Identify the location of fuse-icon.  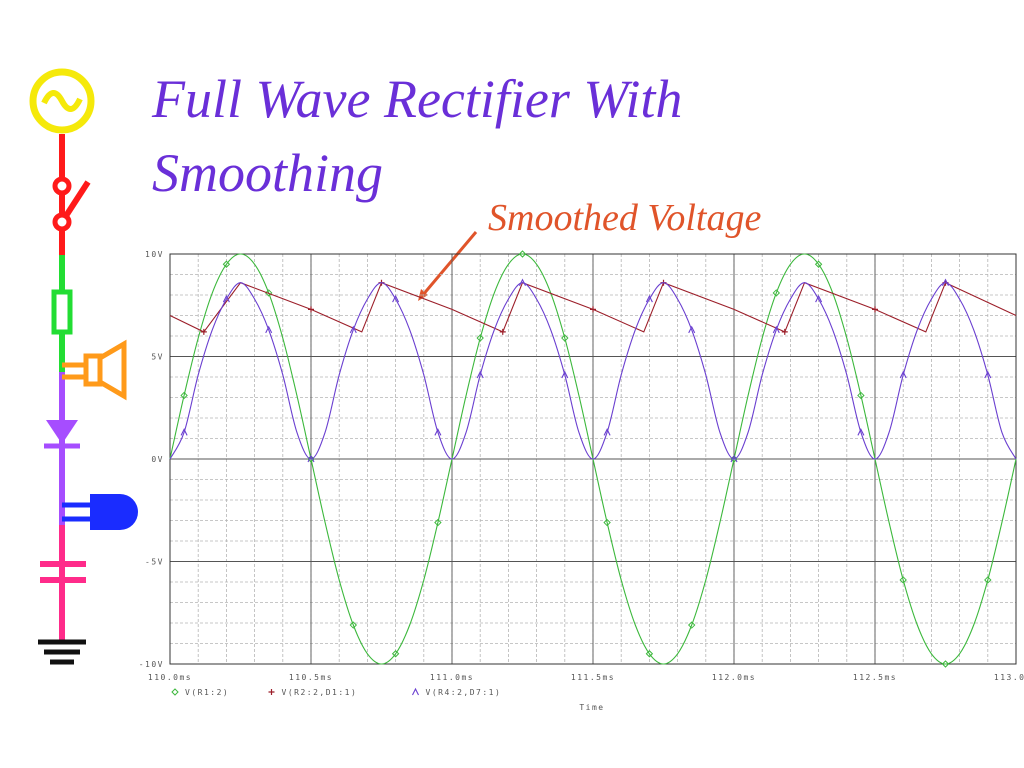
(62, 312).